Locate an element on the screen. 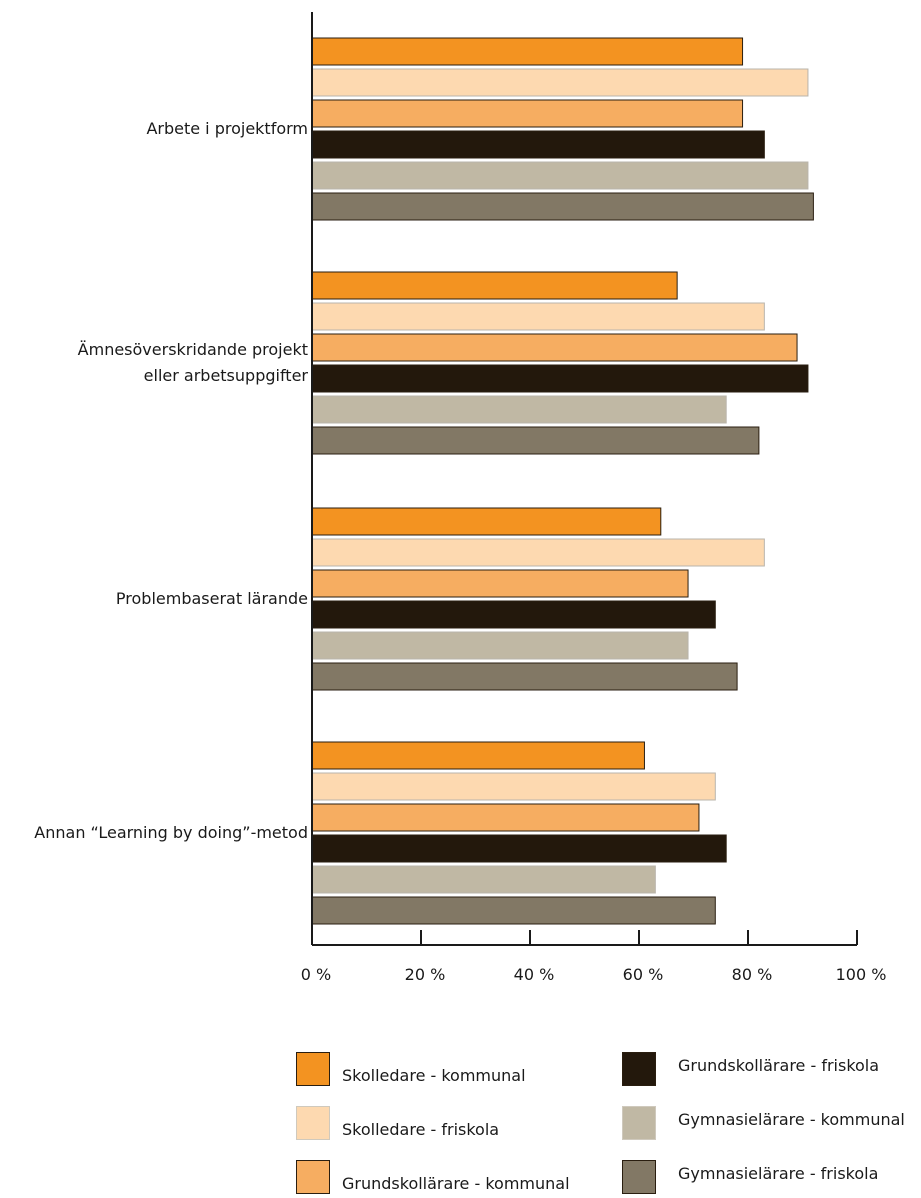 The height and width of the screenshot is (1198, 921). legend-label: Skolledare - kommunal is located at coordinates (434, 1075).